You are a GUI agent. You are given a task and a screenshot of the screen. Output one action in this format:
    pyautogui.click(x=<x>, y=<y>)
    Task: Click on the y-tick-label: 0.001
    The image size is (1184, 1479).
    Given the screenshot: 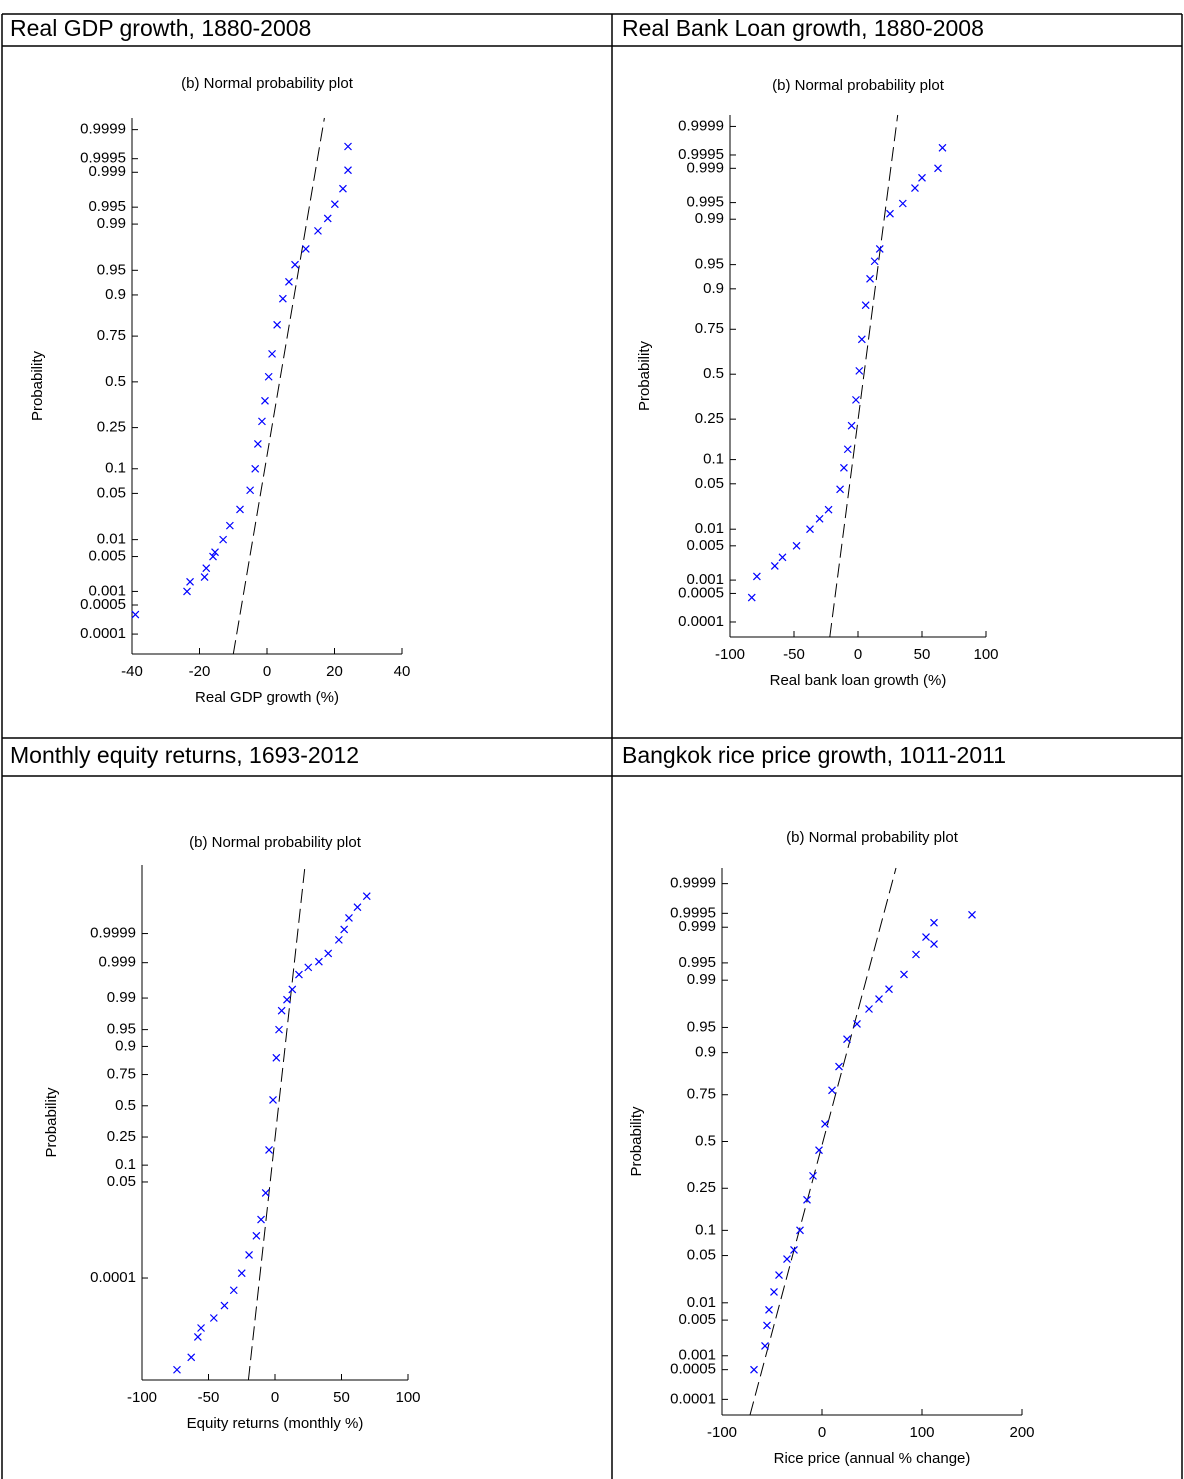 What is the action you would take?
    pyautogui.click(x=697, y=1355)
    